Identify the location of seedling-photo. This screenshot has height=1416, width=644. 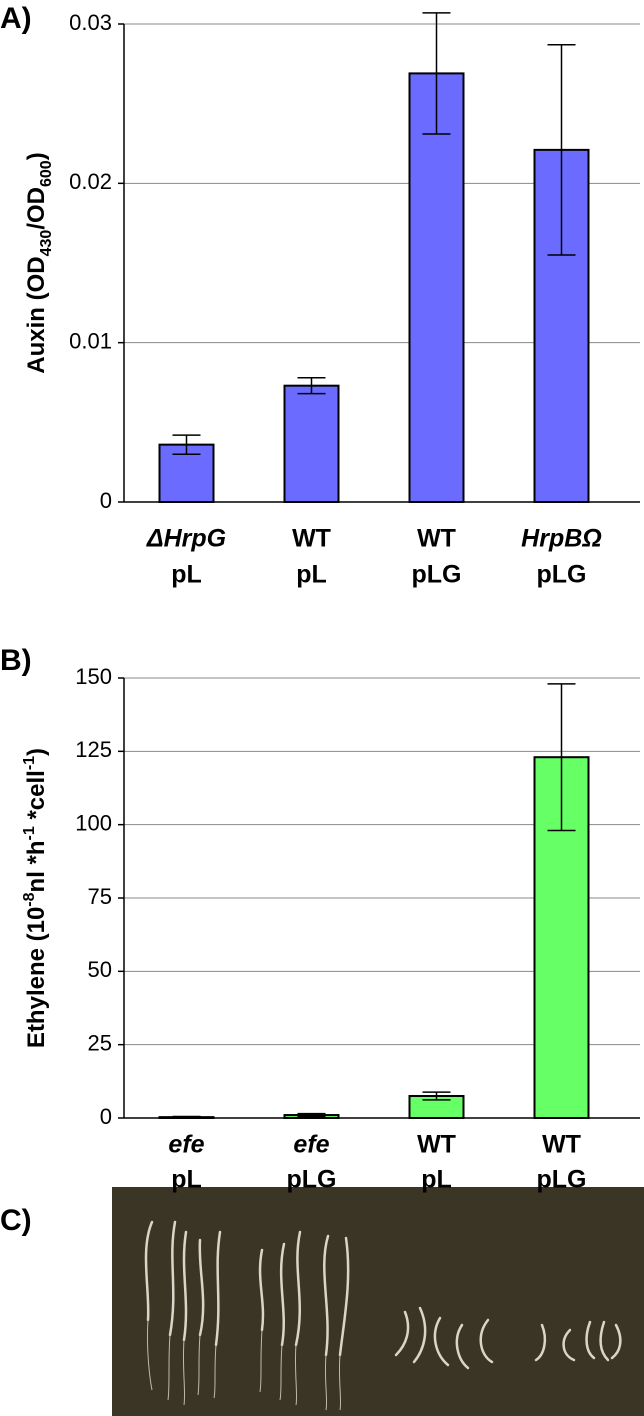
(378, 1301).